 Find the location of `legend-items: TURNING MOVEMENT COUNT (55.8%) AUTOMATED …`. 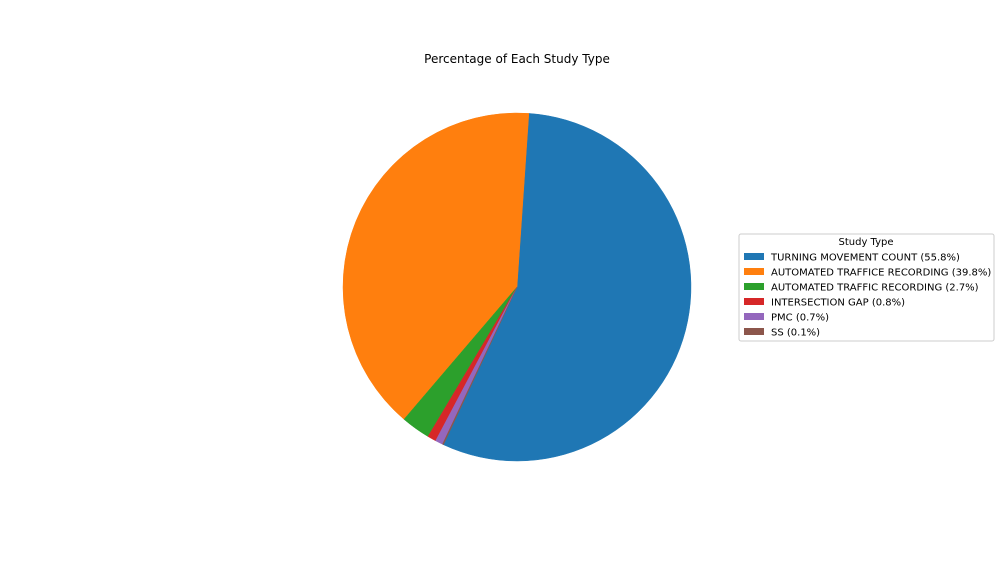

legend-items: TURNING MOVEMENT COUNT (55.8%) AUTOMATED … is located at coordinates (867, 296).